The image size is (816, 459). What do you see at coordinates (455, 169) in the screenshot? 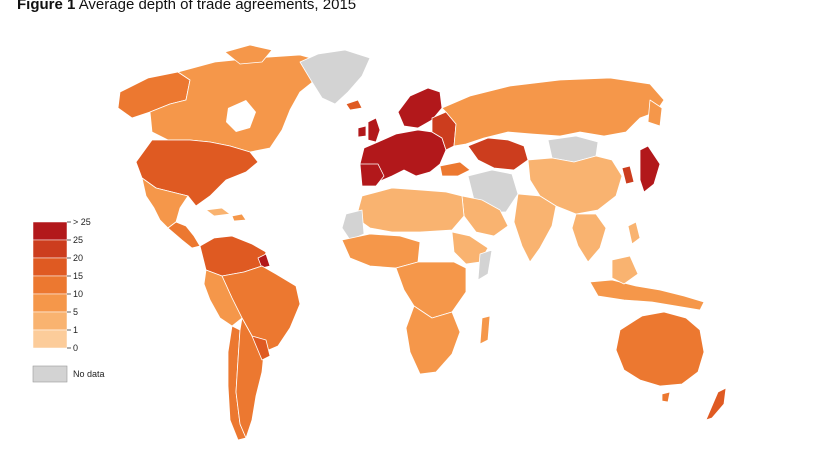
I see `region-turkey` at bounding box center [455, 169].